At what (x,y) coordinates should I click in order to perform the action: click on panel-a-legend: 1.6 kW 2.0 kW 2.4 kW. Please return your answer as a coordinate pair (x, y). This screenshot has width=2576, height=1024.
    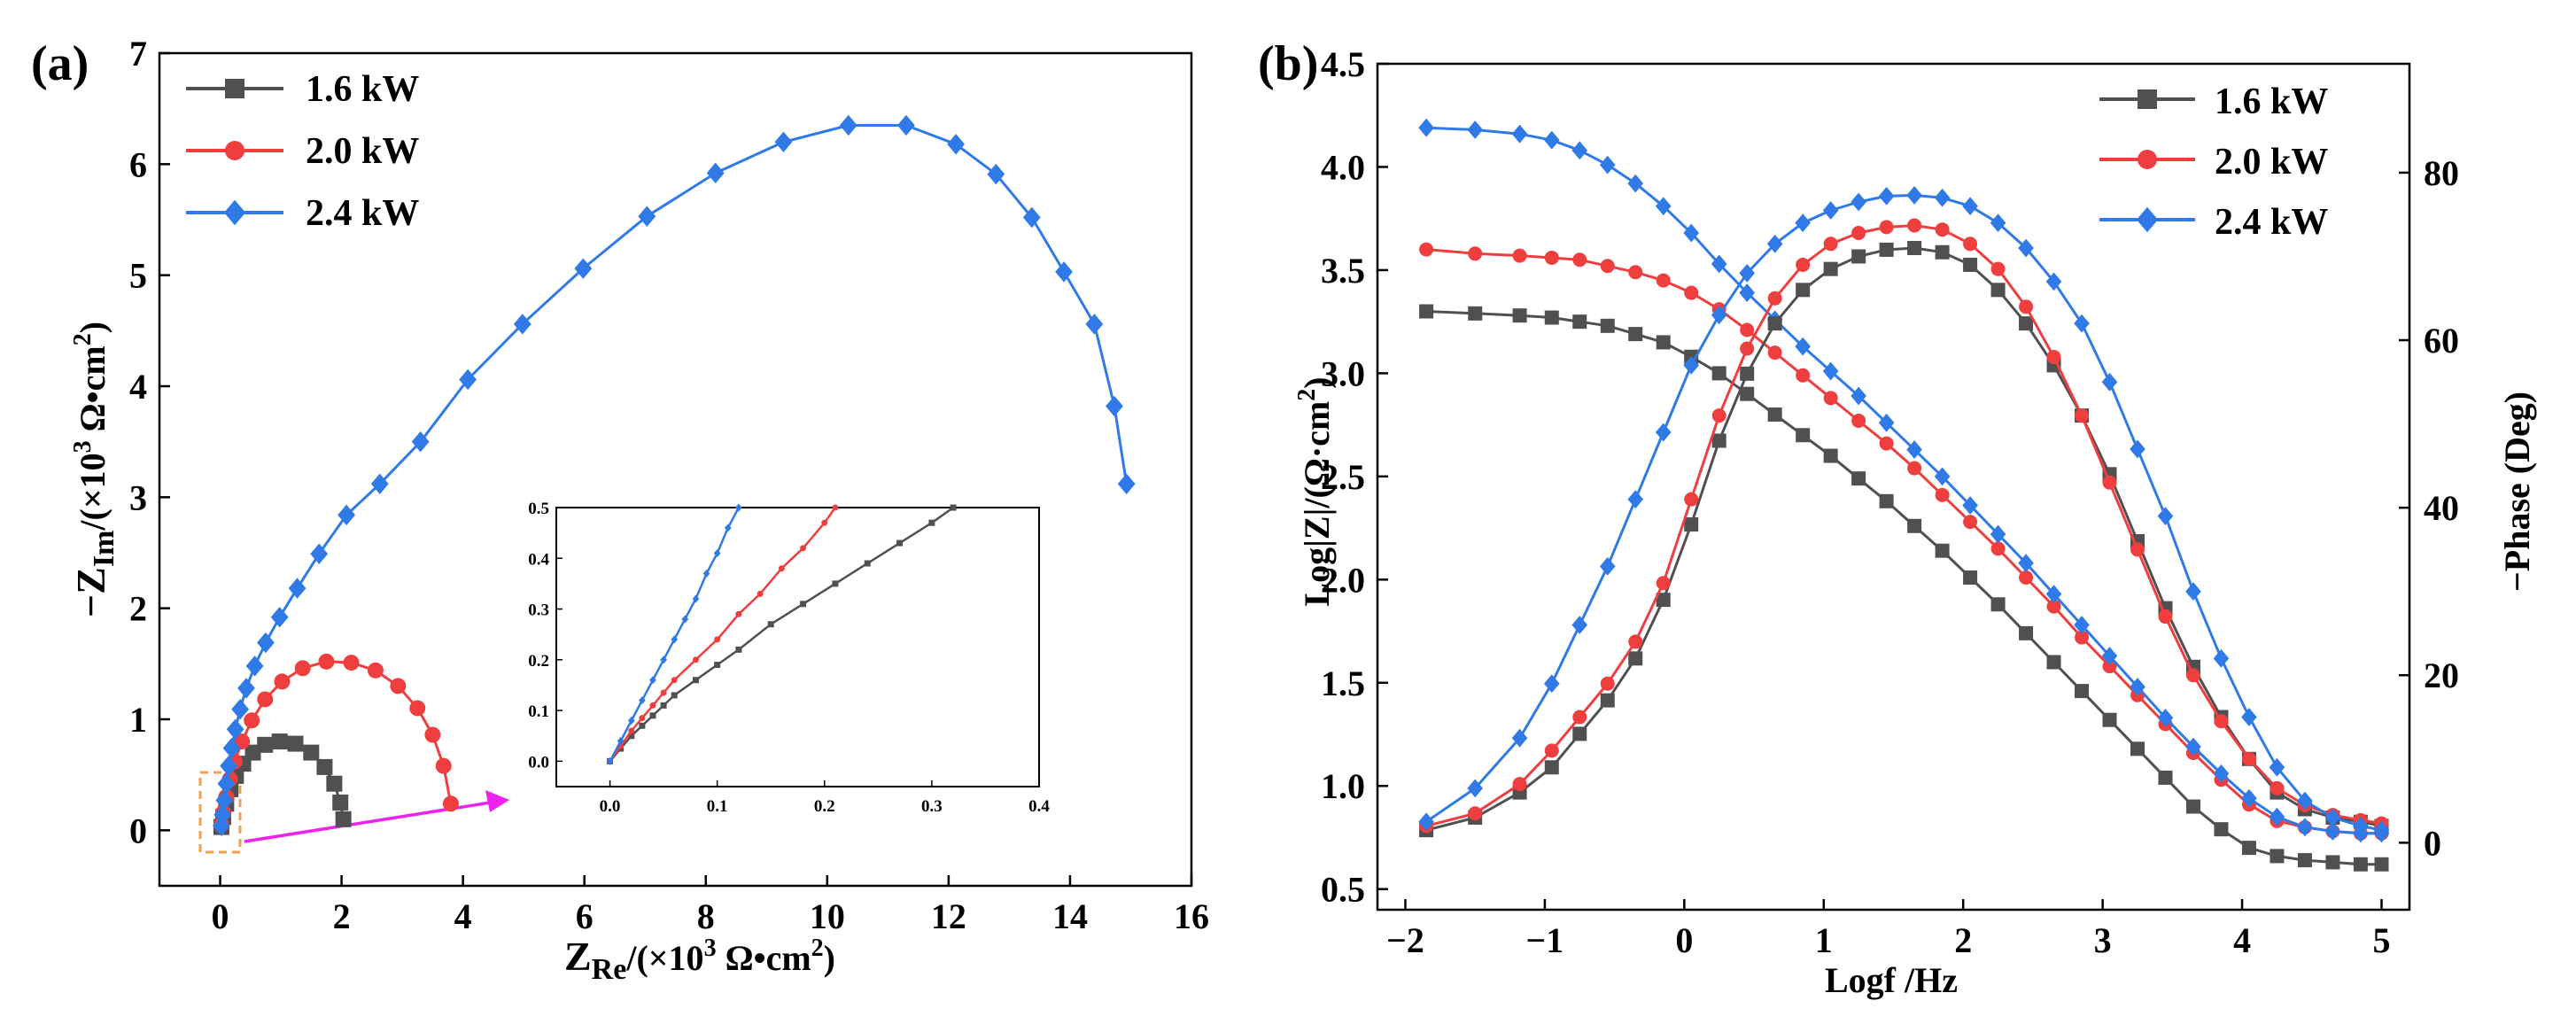
    Looking at the image, I should click on (302, 151).